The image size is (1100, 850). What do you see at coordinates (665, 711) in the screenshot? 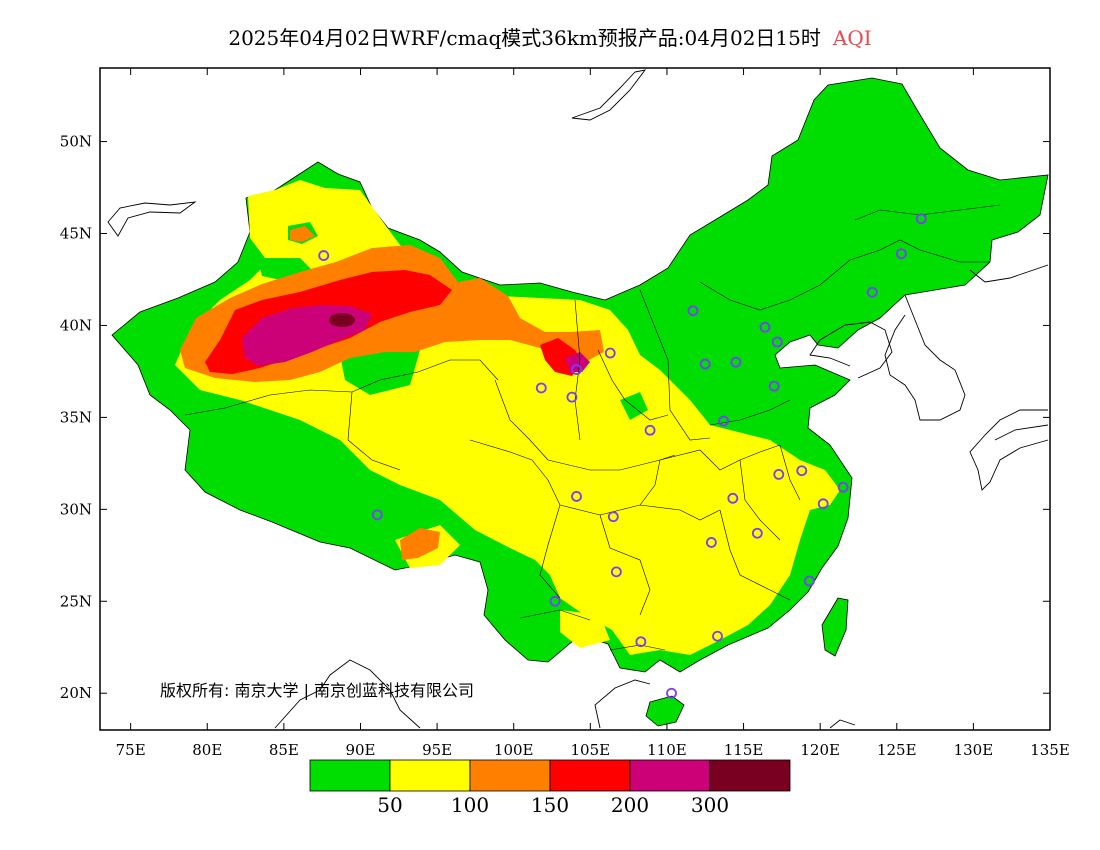
I see `hainan-island` at bounding box center [665, 711].